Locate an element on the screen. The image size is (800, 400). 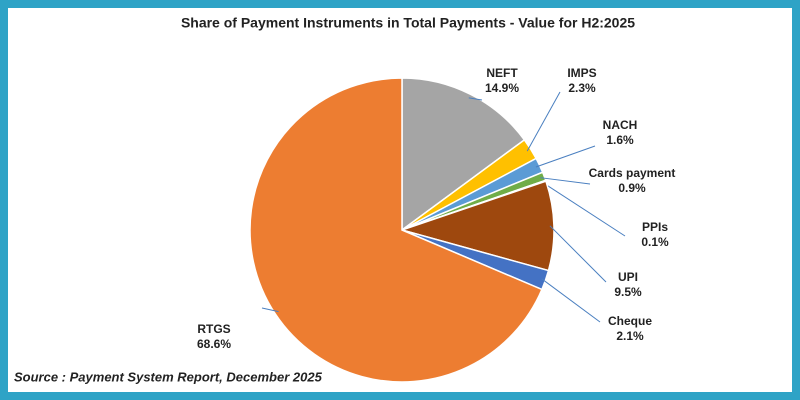
slice-value-label: 2.3% is located at coordinates (582, 88).